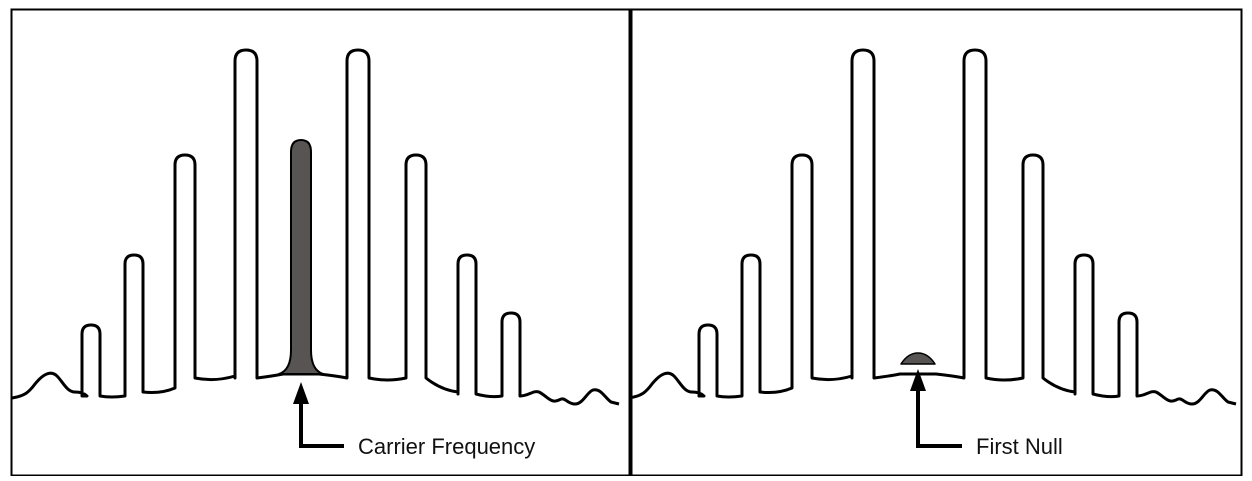  Describe the element at coordinates (446, 446) in the screenshot. I see `label-carrier-frequency: Carrier Frequency` at that location.